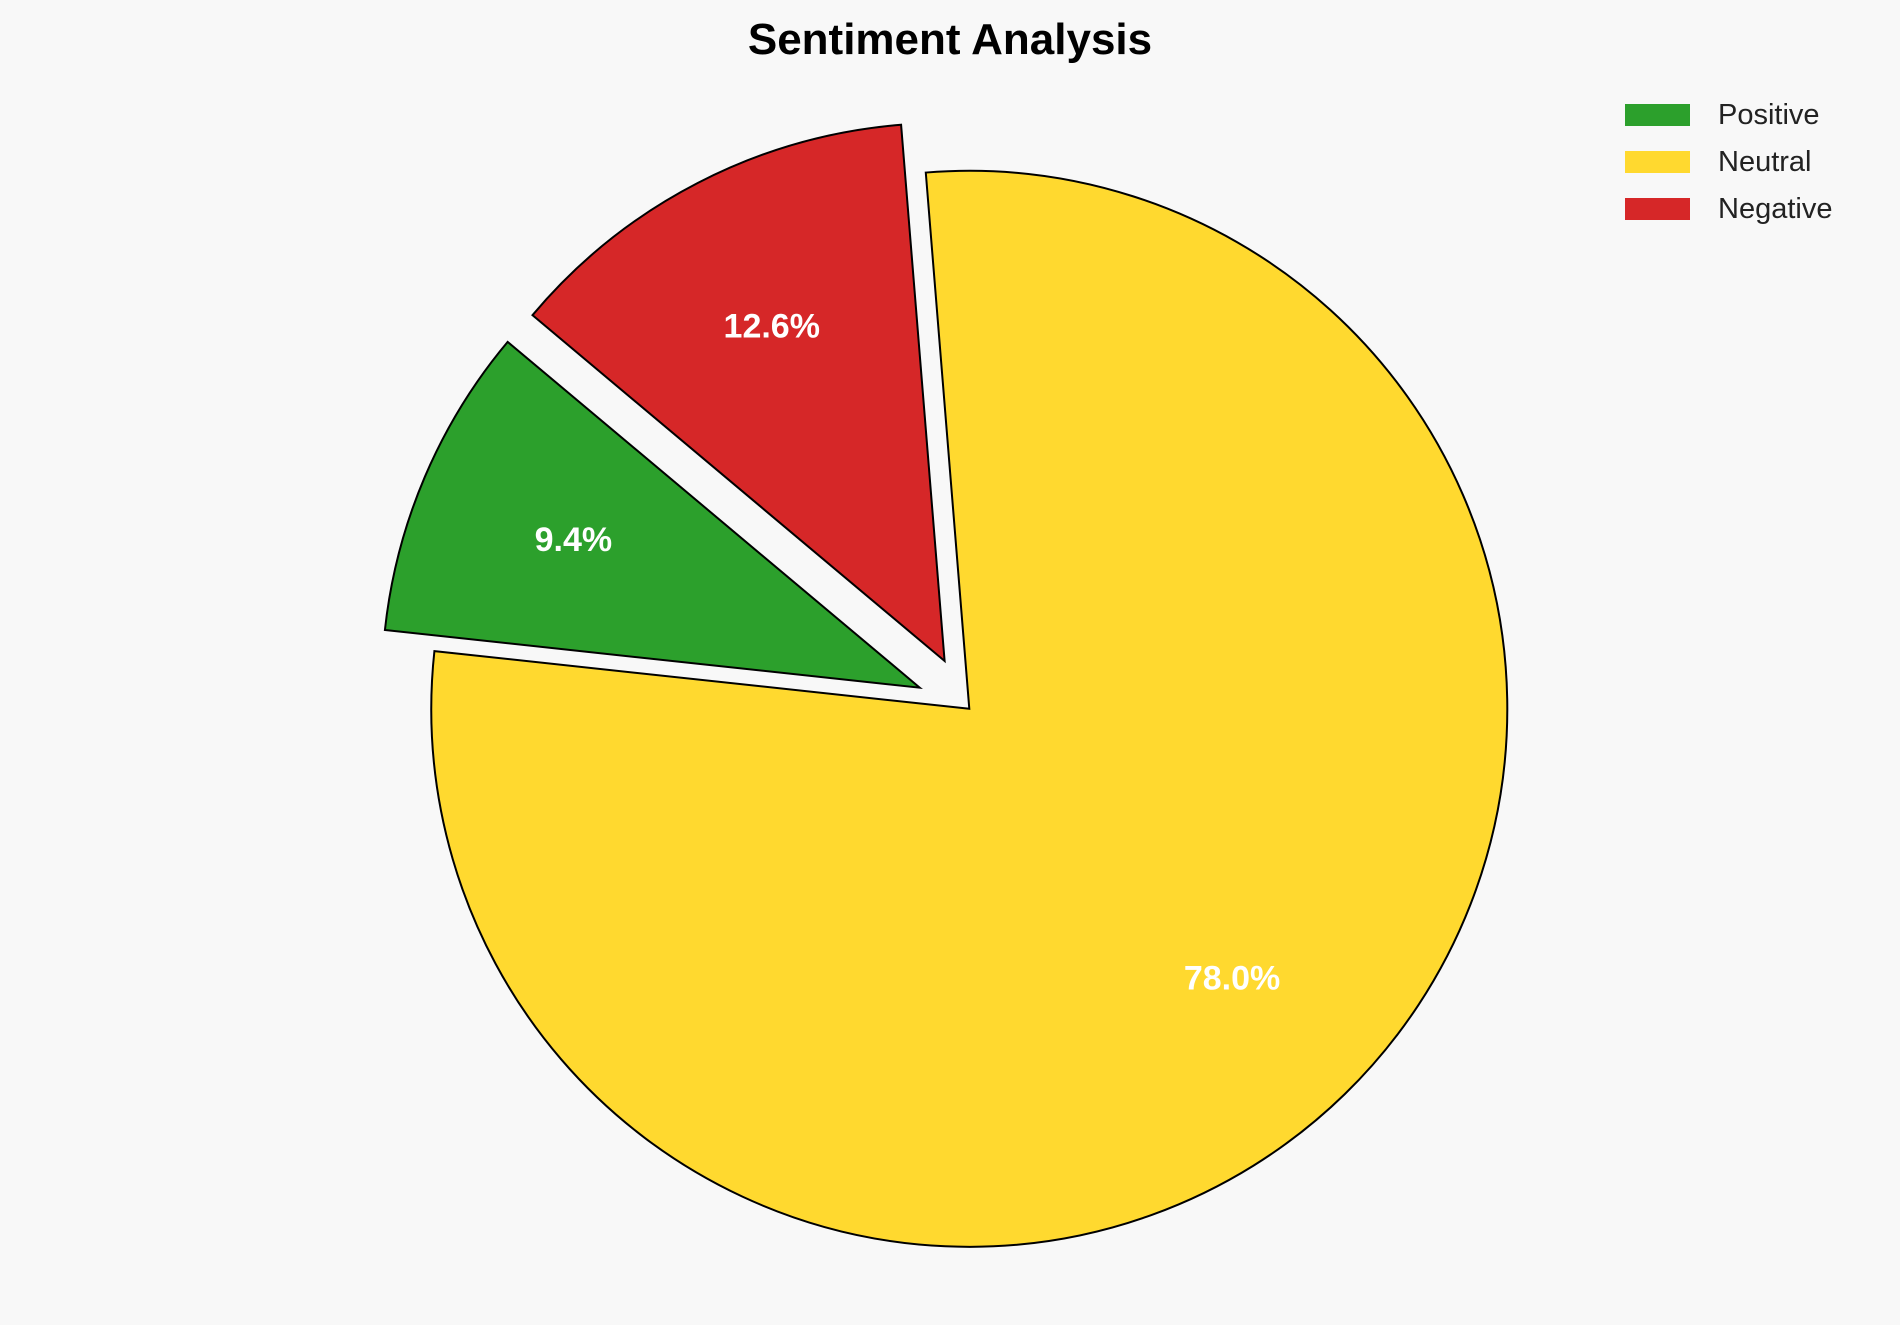  What do you see at coordinates (1657, 115) in the screenshot?
I see `legend-swatch-positive` at bounding box center [1657, 115].